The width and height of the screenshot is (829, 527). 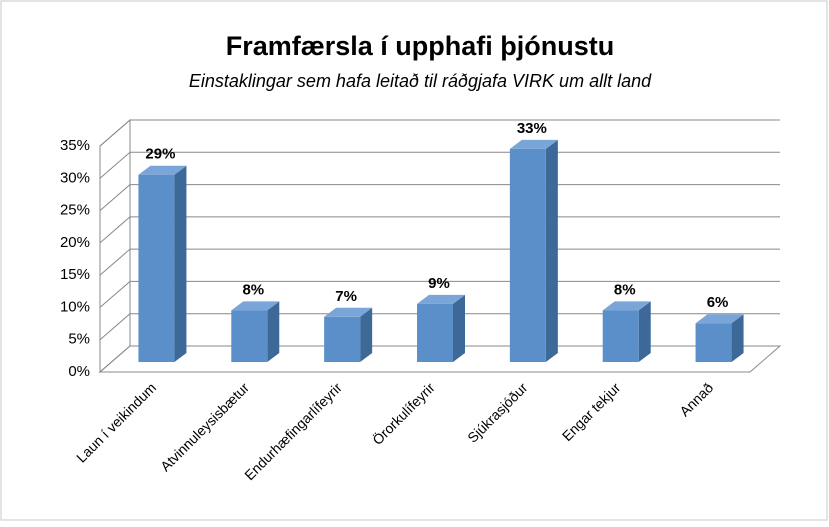 What do you see at coordinates (75, 177) in the screenshot?
I see `y-tick-label: 30%` at bounding box center [75, 177].